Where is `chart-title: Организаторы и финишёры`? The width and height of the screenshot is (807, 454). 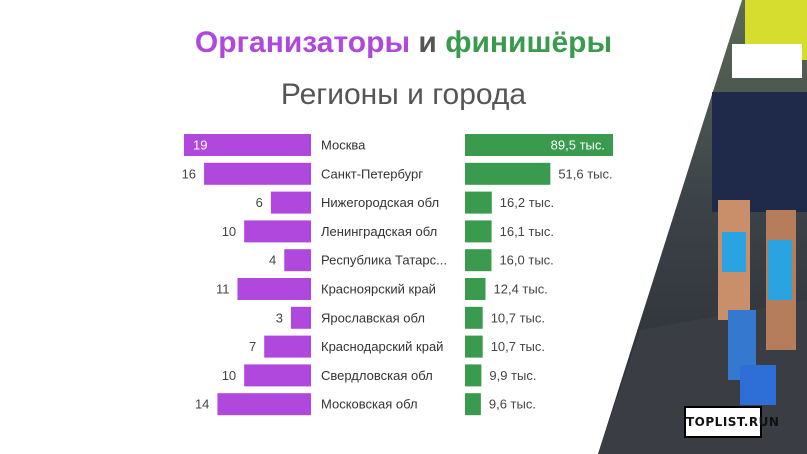 chart-title: Организаторы и финишёры is located at coordinates (403, 43).